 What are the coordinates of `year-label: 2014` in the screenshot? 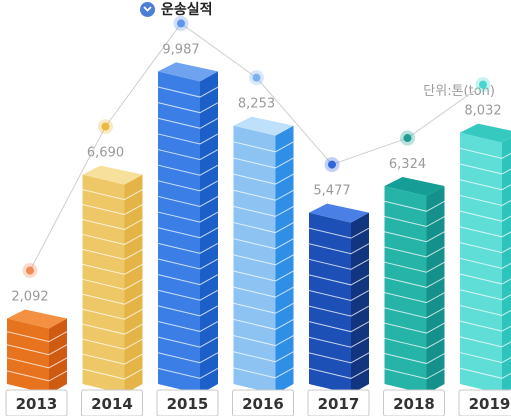 It's located at (112, 404).